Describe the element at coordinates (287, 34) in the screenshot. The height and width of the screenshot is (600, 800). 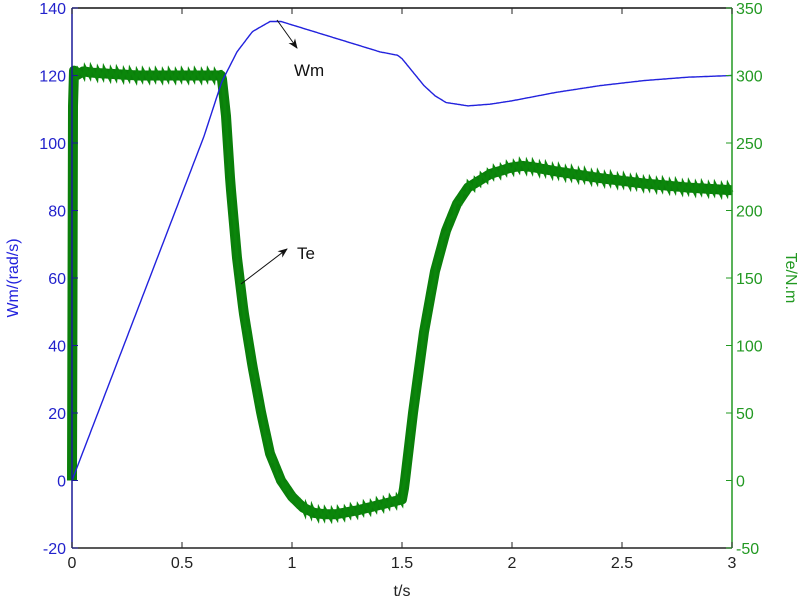
I see `wm-arrow` at that location.